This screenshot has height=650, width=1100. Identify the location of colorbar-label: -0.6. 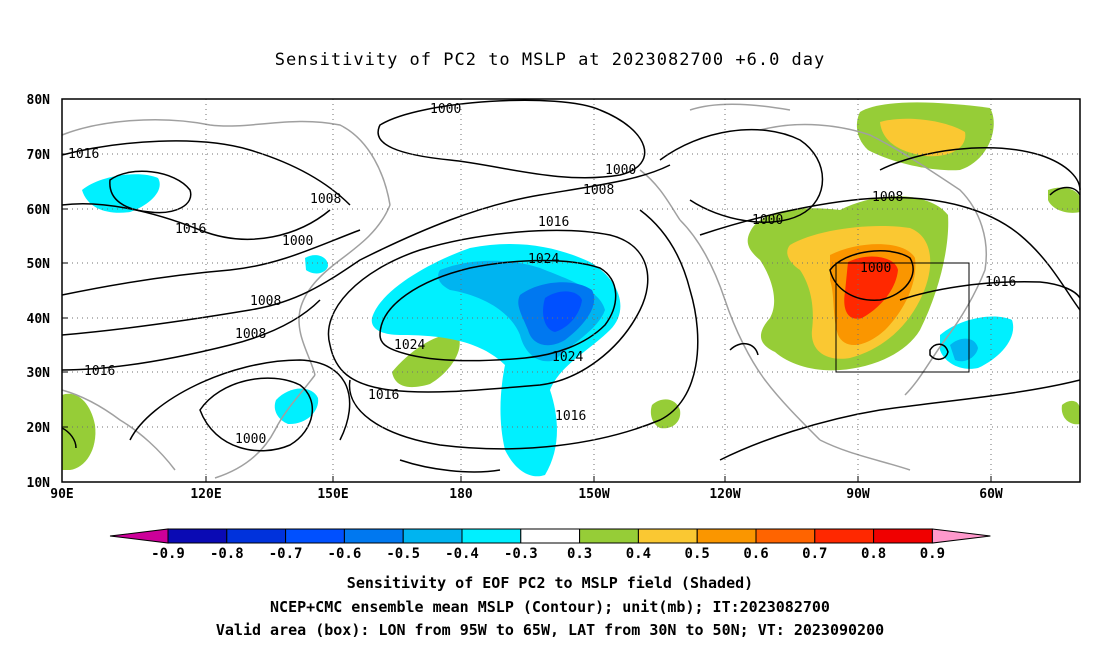
(345, 554).